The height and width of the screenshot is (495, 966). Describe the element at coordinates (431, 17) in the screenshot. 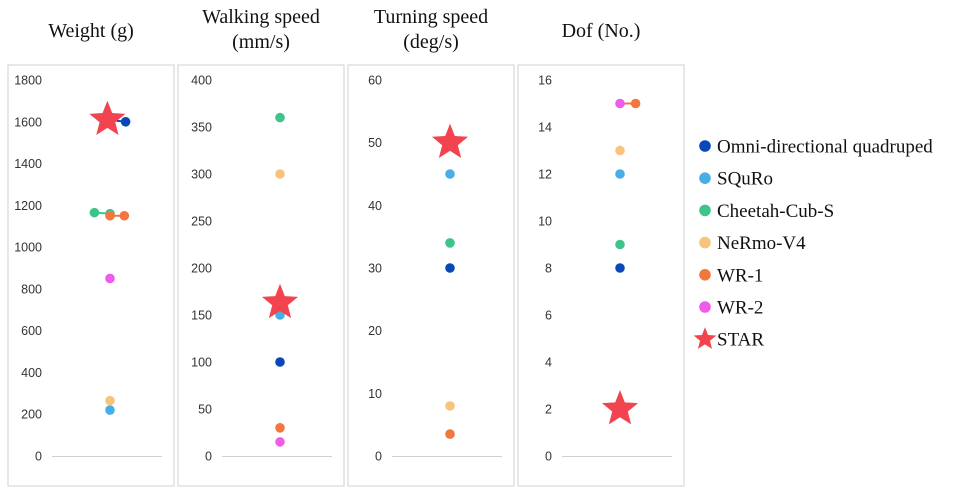

I see `panel-title-line: Turning speed` at that location.